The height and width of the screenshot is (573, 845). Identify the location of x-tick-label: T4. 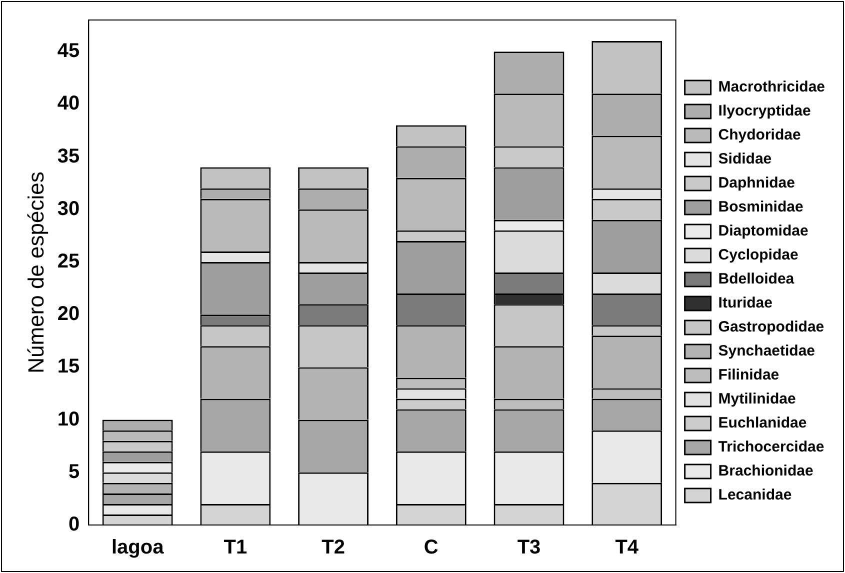
(627, 547).